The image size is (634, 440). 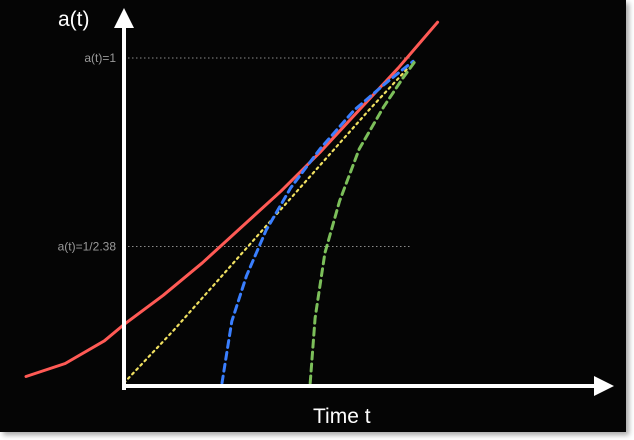 I want to click on x-axis-label: Time t, so click(x=342, y=416).